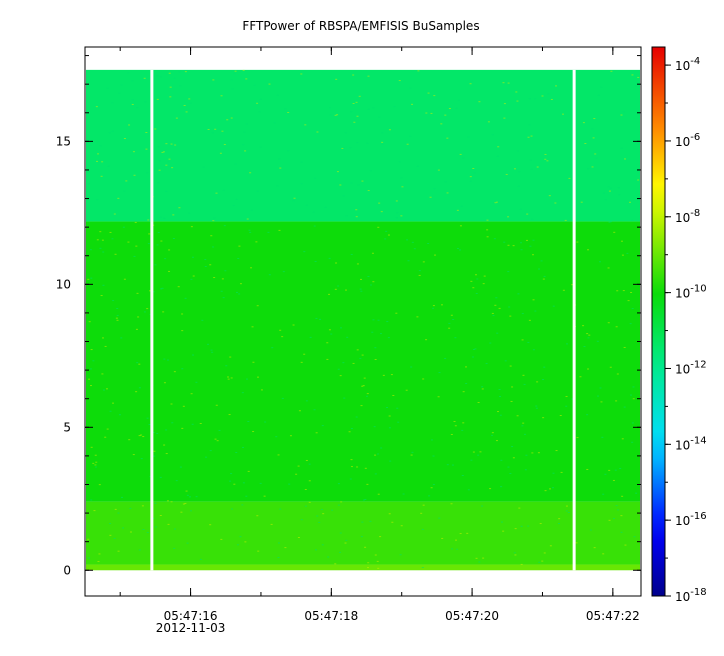  Describe the element at coordinates (687, 64) in the screenshot. I see `colorbar-tick-label: 10-4` at that location.